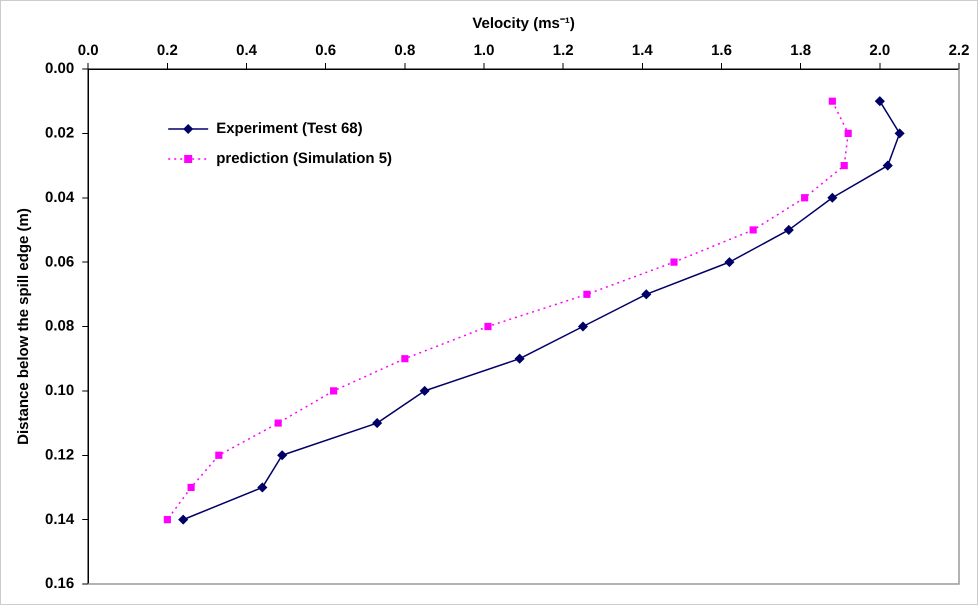  I want to click on y-tick-label: 0.14, so click(59, 519).